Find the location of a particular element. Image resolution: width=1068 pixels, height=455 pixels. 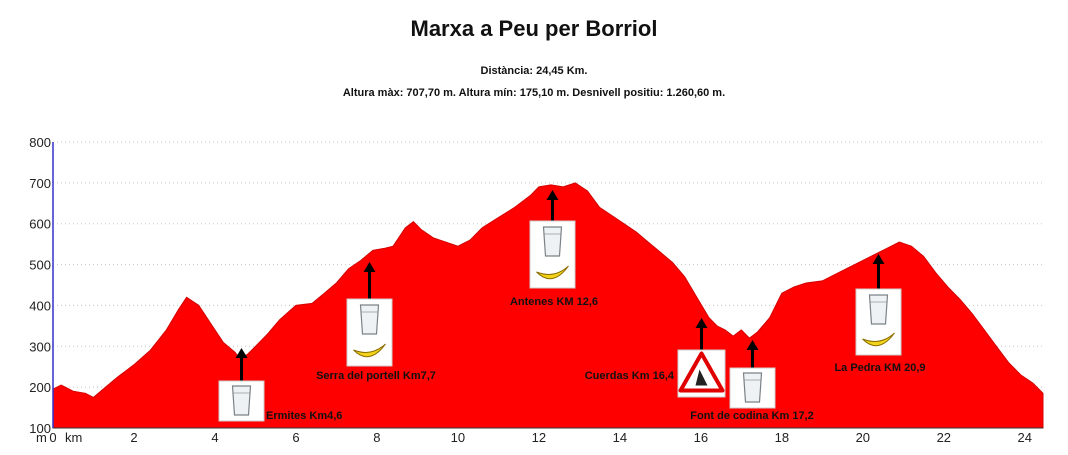

y-tick-label: 300 is located at coordinates (40, 346).